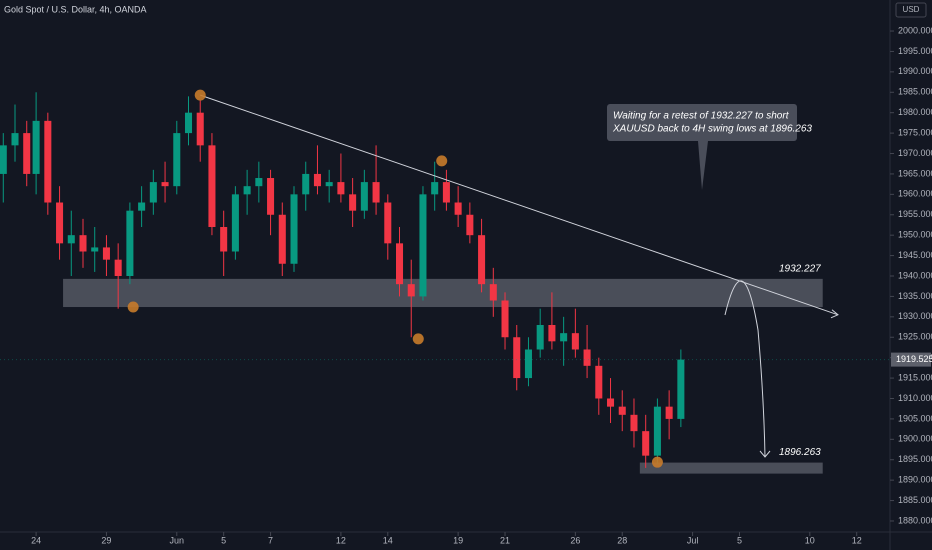 The height and width of the screenshot is (550, 932). Describe the element at coordinates (443, 293) in the screenshot. I see `zone` at that location.